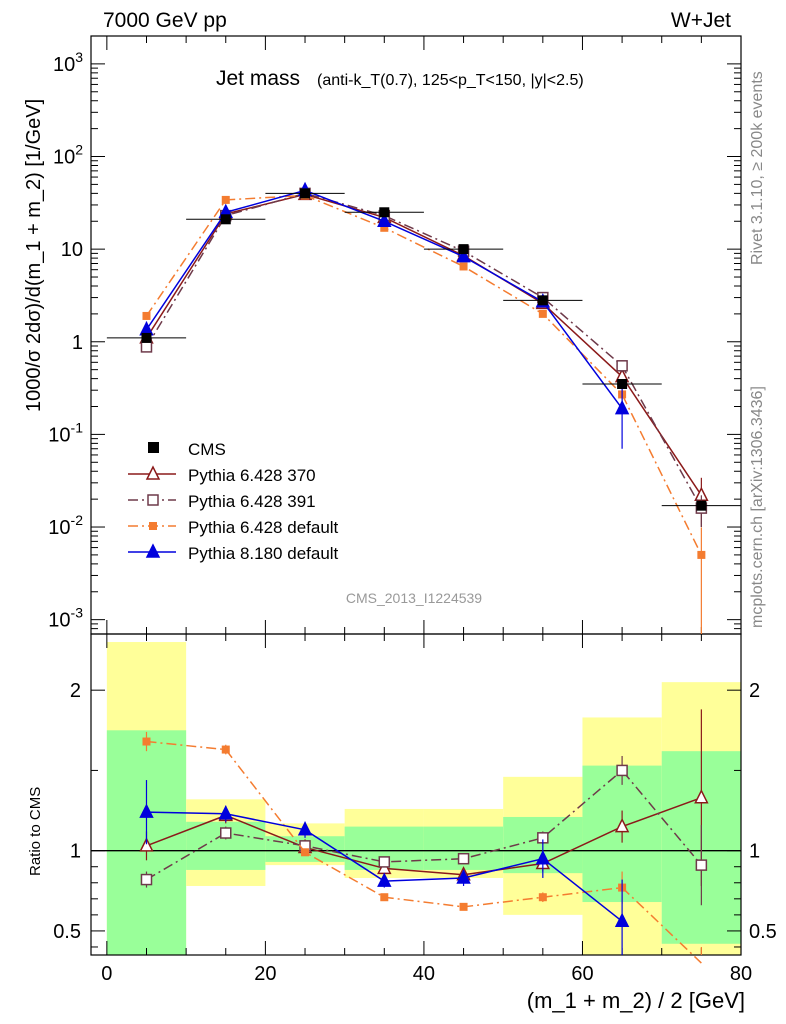  What do you see at coordinates (741, 974) in the screenshot?
I see `x-tick-label: 80` at bounding box center [741, 974].